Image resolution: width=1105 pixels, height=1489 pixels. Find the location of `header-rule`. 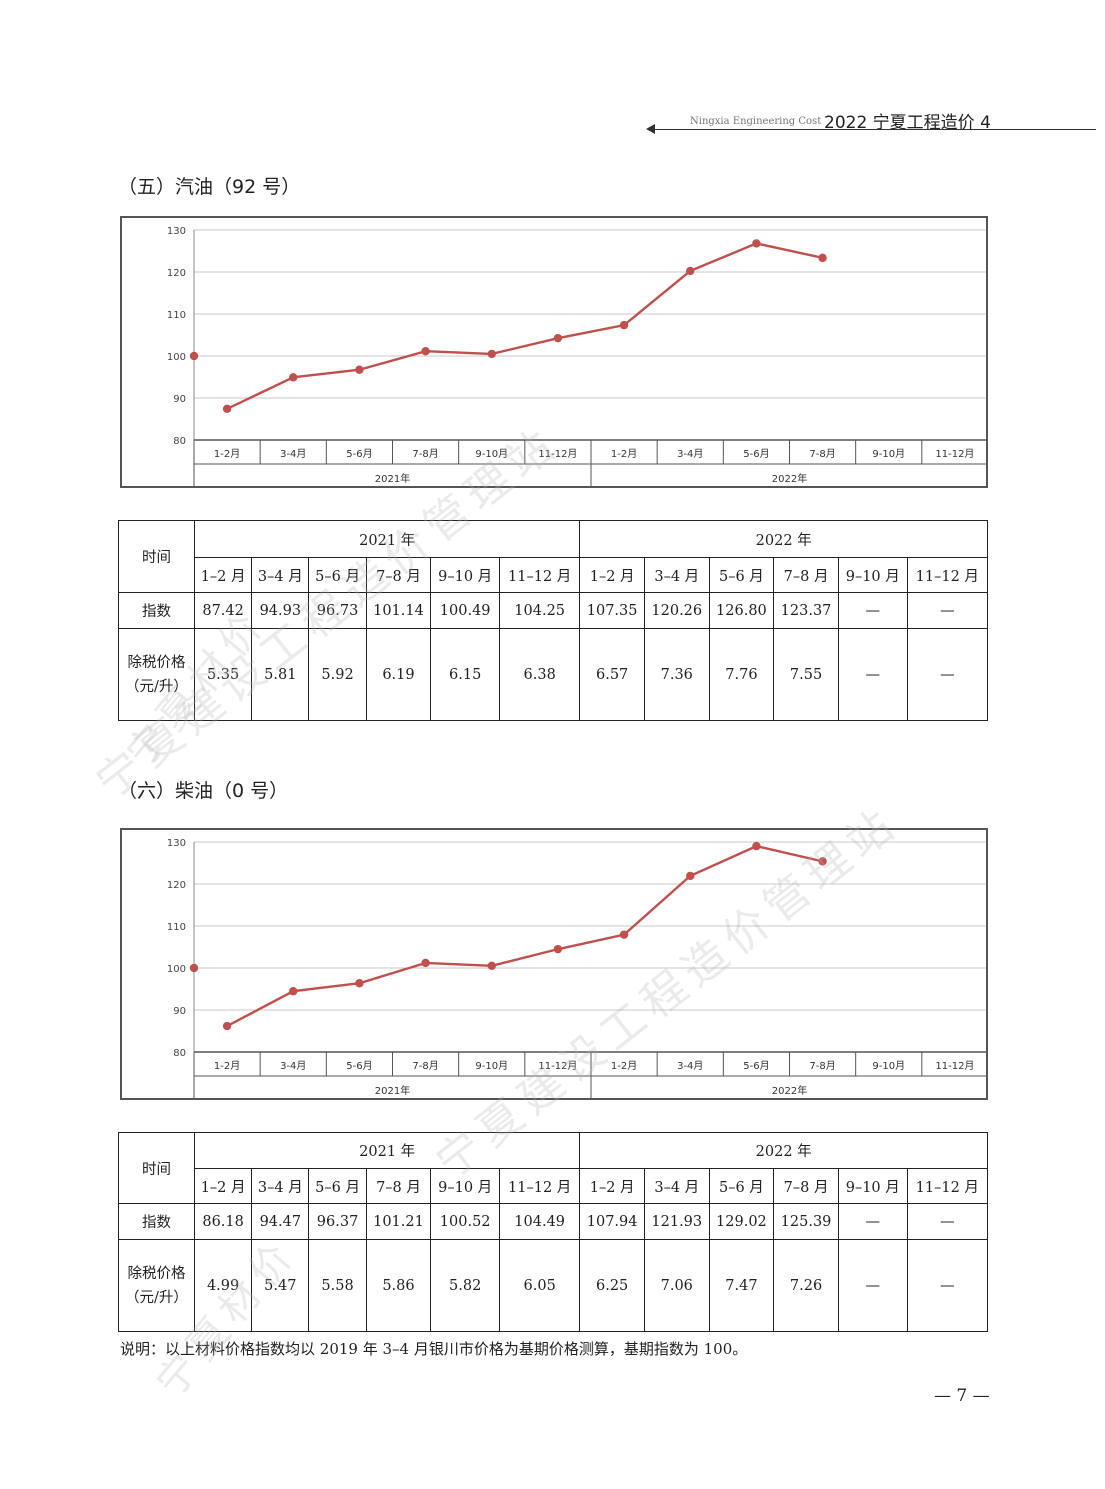

header-rule is located at coordinates (874, 129).